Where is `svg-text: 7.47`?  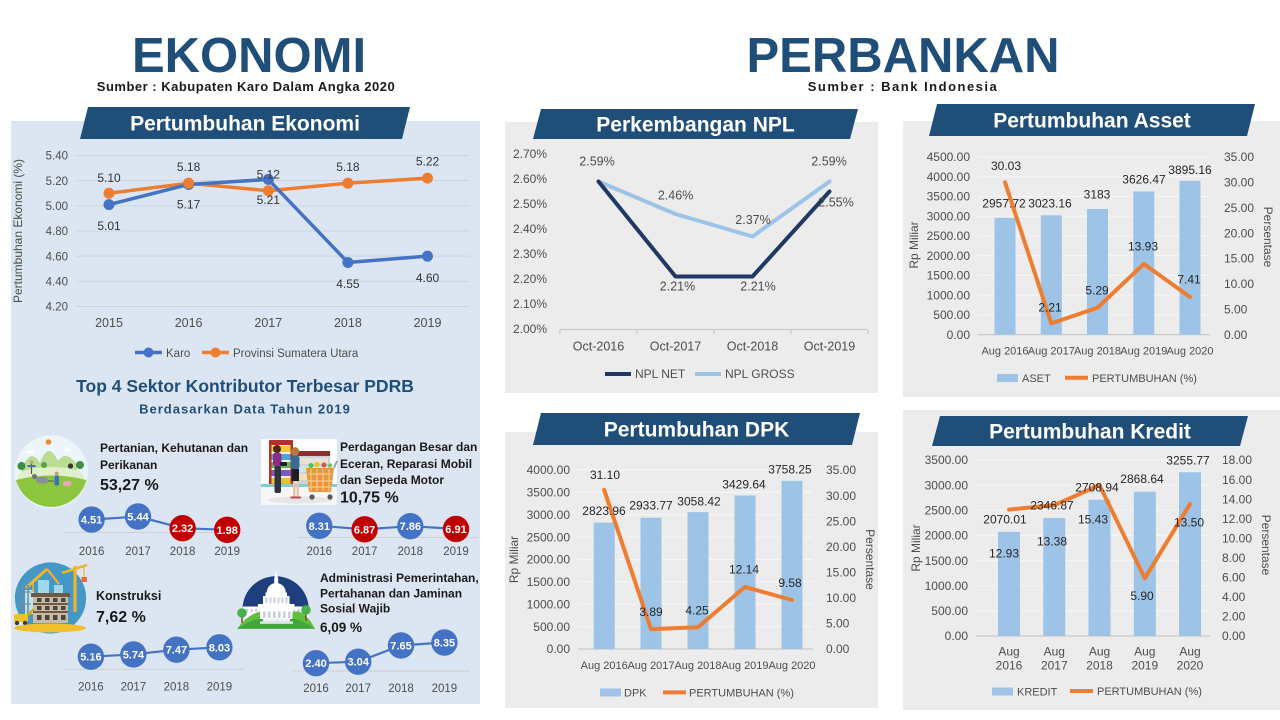 svg-text: 7.47 is located at coordinates (176, 651).